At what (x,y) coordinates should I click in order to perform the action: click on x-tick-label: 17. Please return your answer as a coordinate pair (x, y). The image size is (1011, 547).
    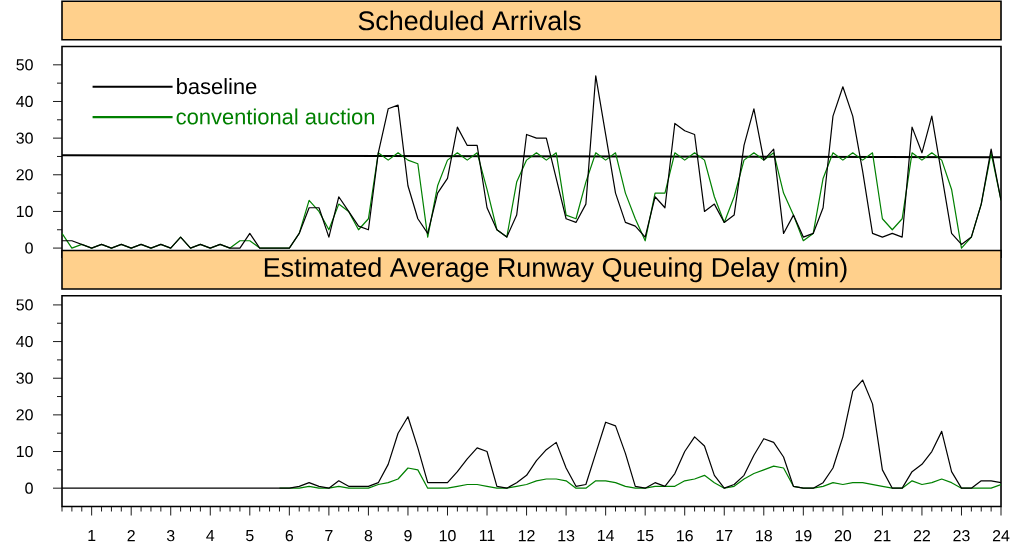
    Looking at the image, I should click on (724, 535).